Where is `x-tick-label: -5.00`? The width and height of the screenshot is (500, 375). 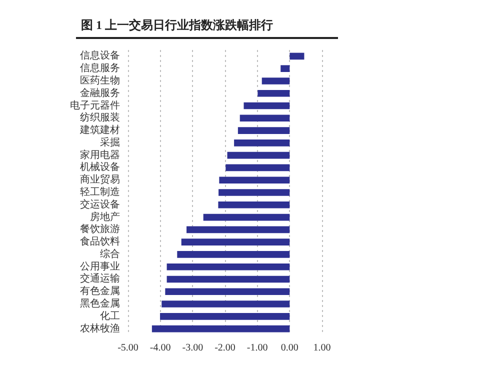 x-tick-label: -5.00 is located at coordinates (128, 348).